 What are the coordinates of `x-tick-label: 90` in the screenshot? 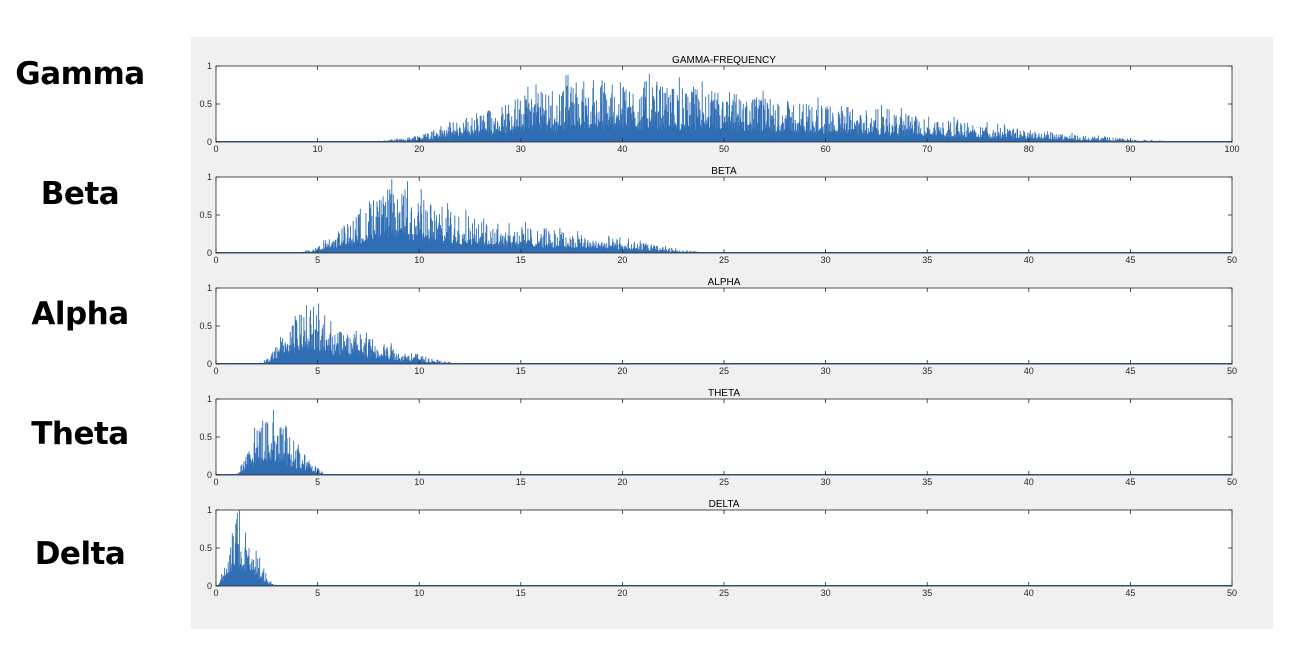 It's located at (1130, 149).